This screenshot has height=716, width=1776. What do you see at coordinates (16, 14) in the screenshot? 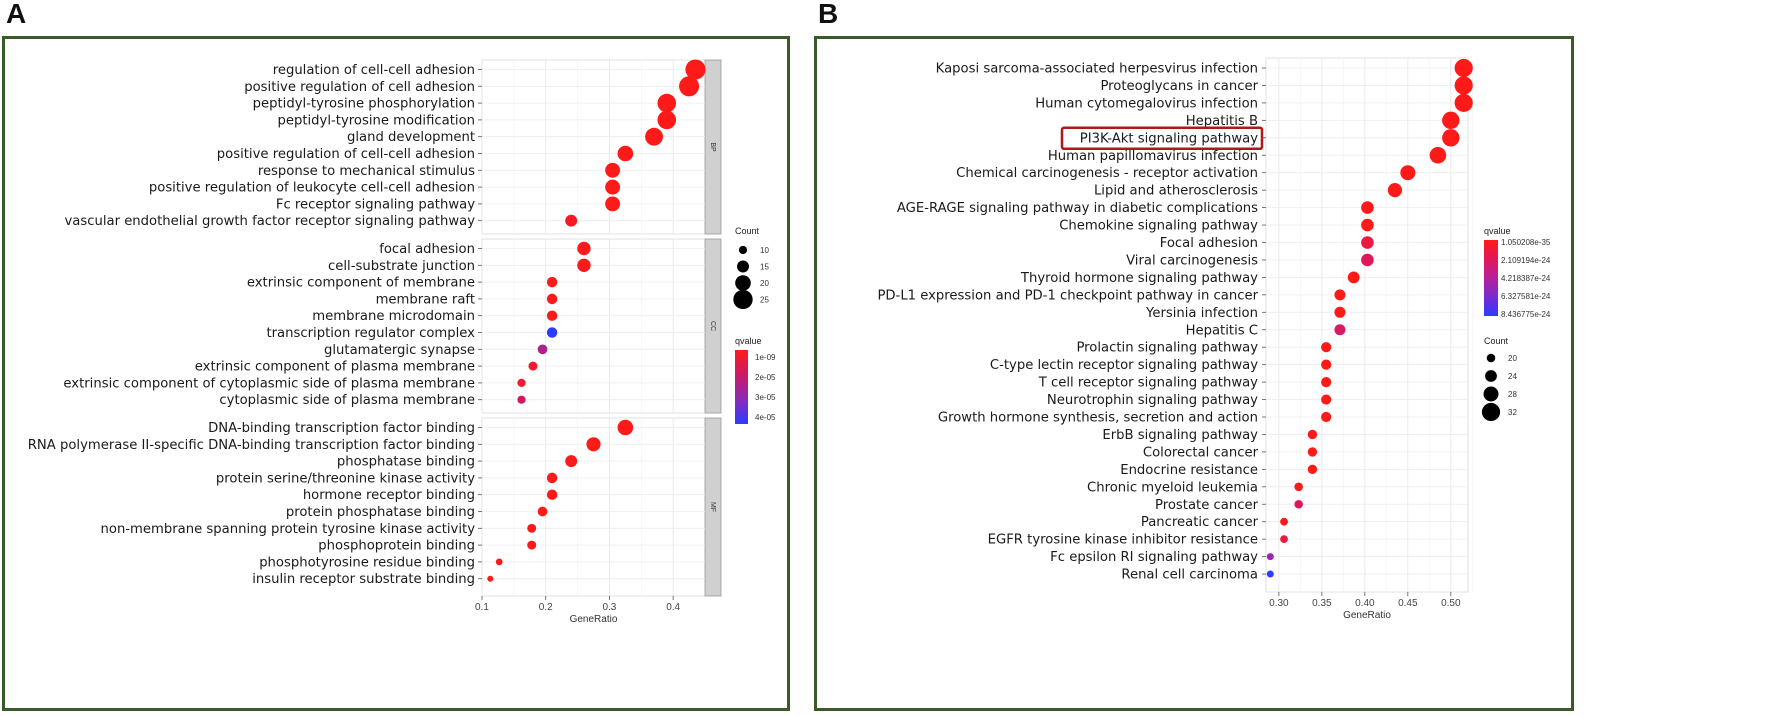
I see `panel-letter-a: A` at bounding box center [16, 14].